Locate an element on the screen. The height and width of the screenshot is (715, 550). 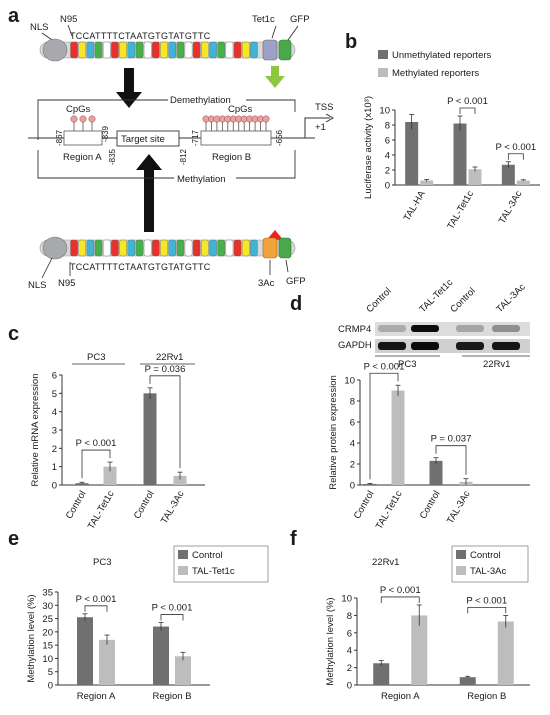
x-tick-label: Region A is located at coordinates (400, 696).